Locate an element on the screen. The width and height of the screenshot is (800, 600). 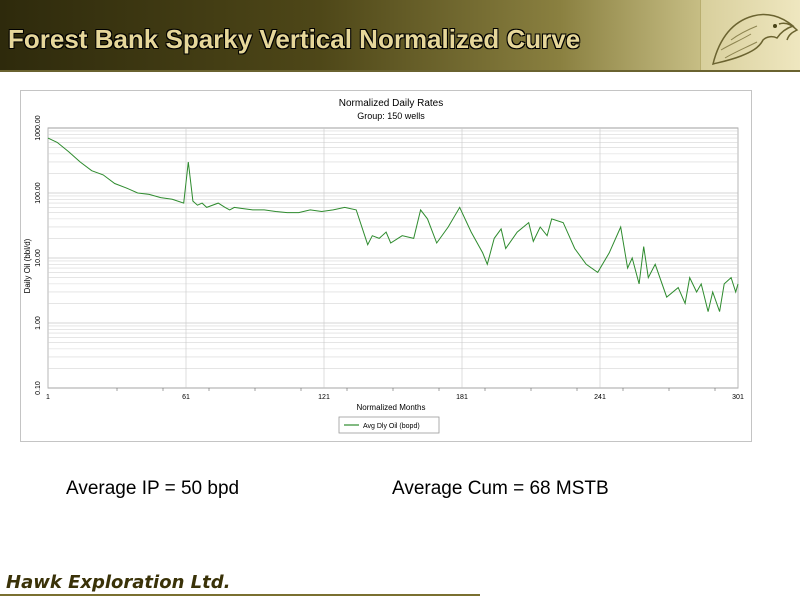
y-axis-label: Daily Oil (bbl/d) is located at coordinates (27, 265).